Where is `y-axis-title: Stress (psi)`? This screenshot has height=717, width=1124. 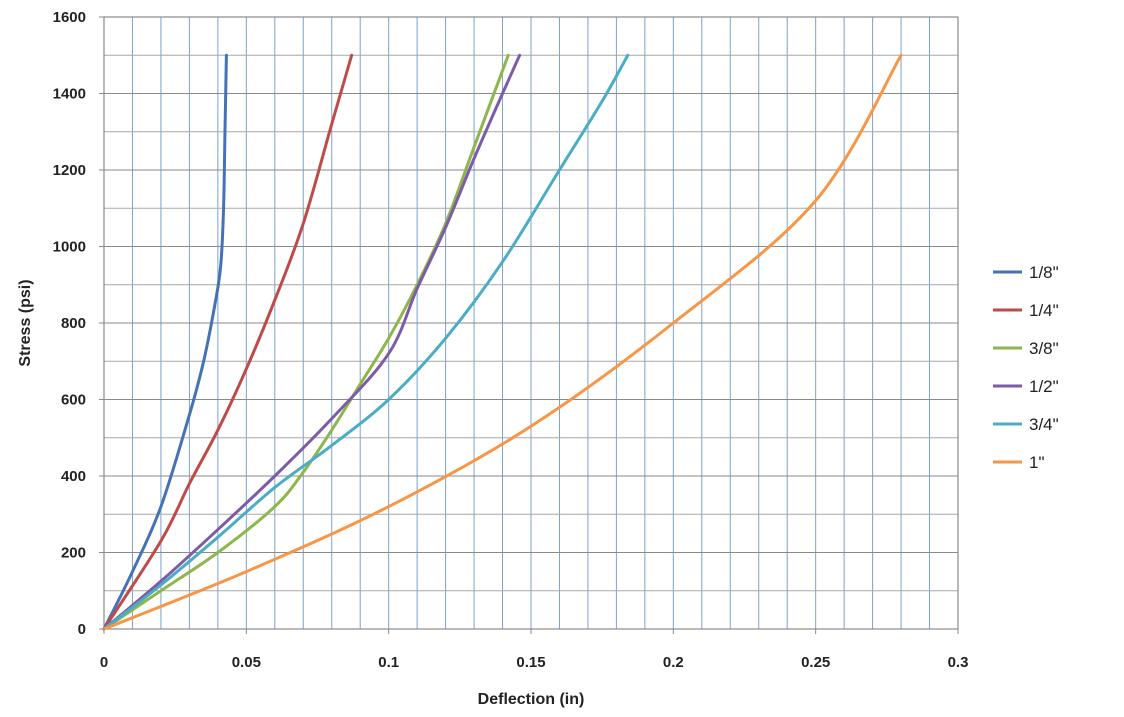
y-axis-title: Stress (psi) is located at coordinates (25, 322).